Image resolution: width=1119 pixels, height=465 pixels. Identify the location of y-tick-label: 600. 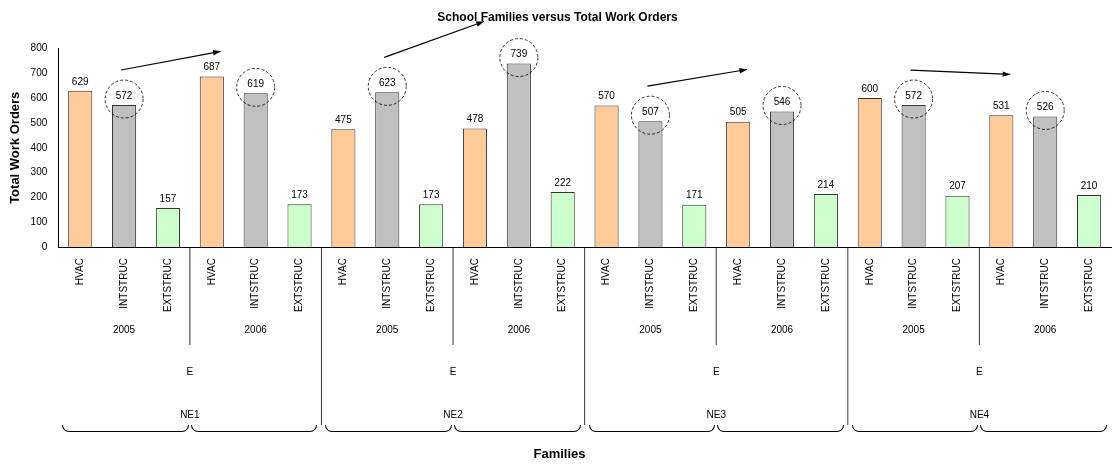
(39, 97).